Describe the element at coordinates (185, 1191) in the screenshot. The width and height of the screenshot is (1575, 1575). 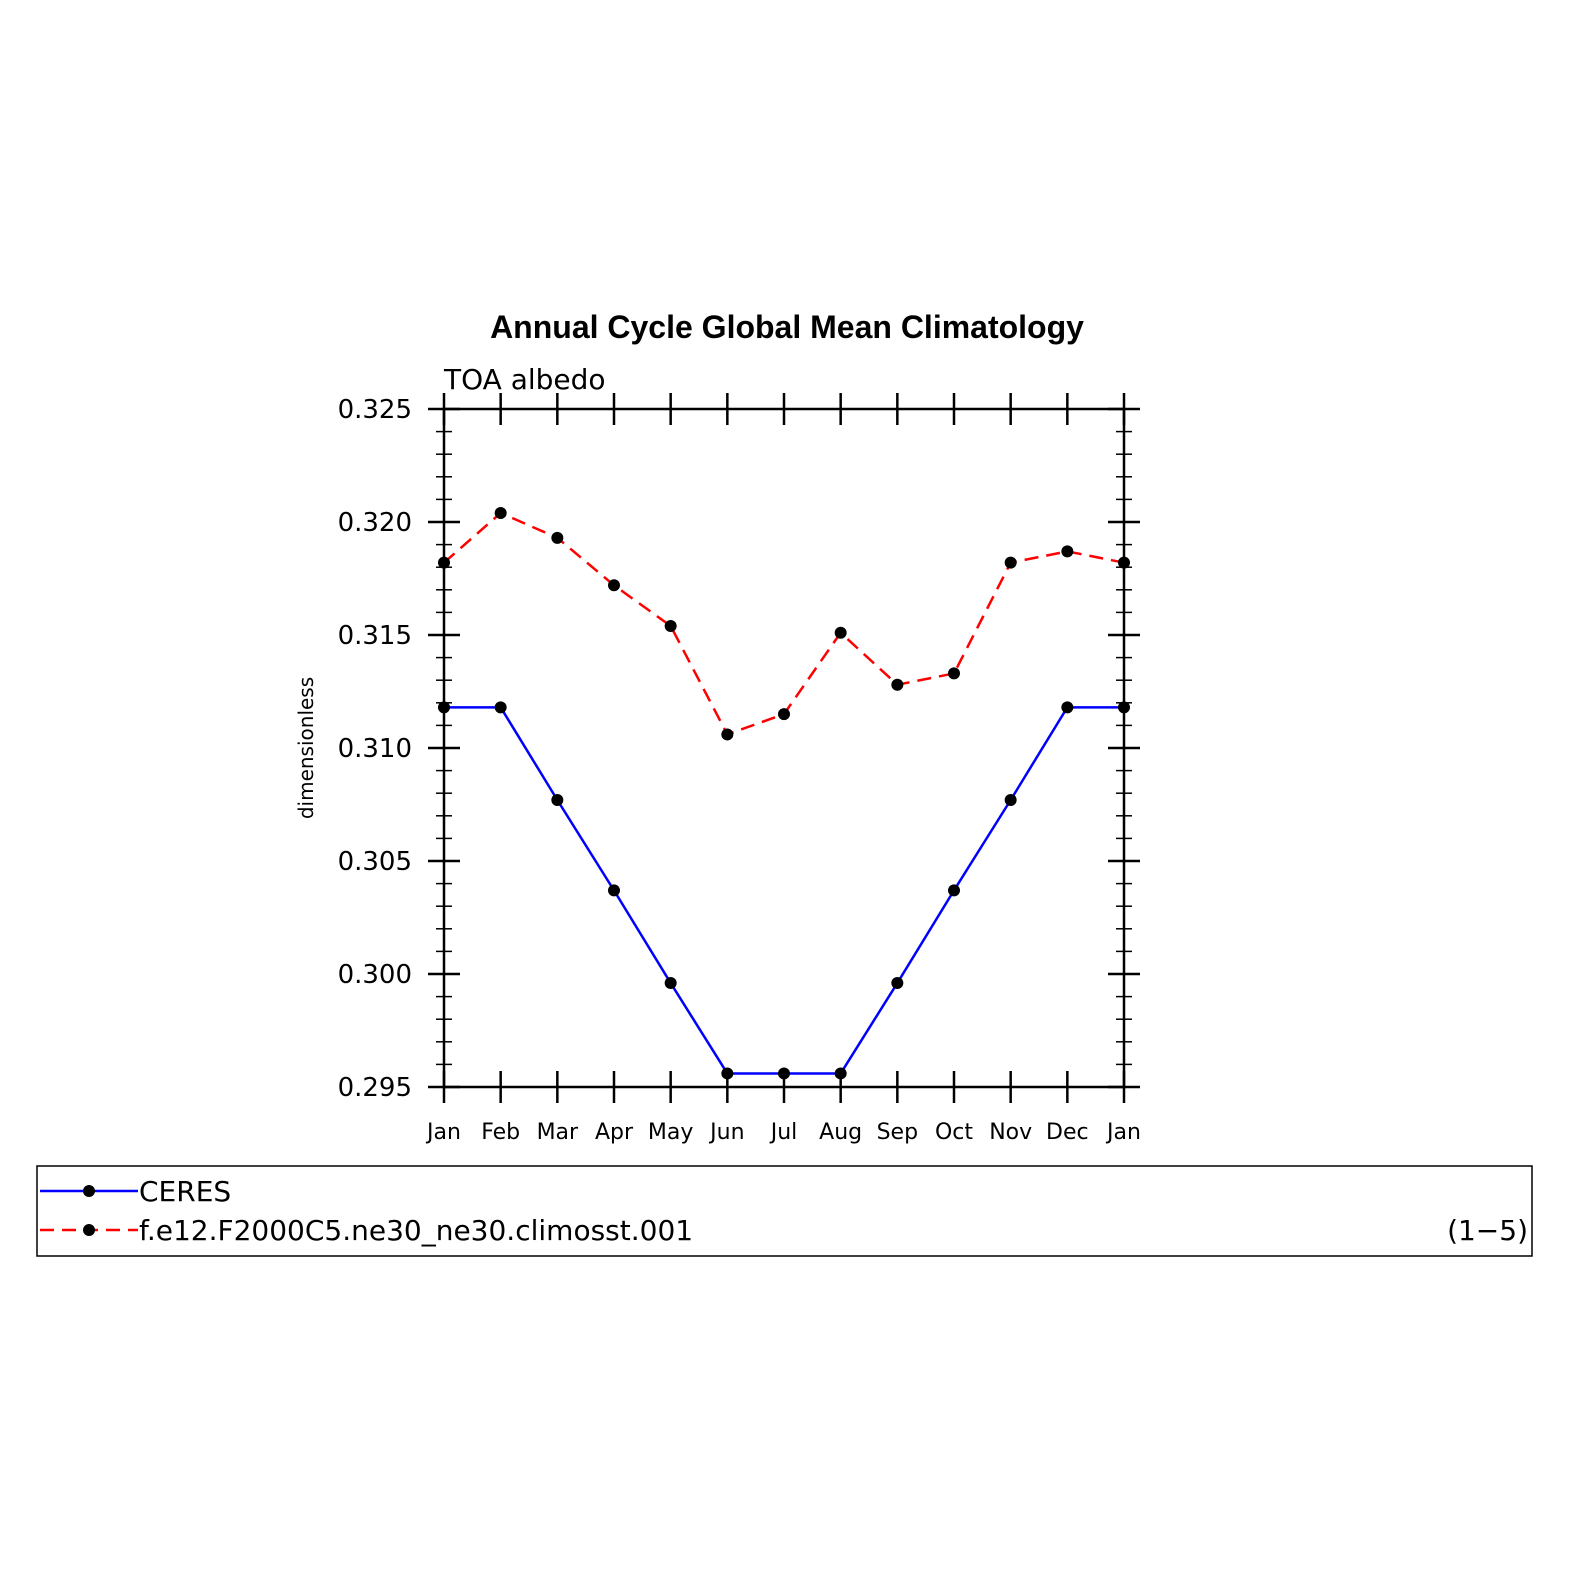
I see `legend-label-1: CERES` at that location.